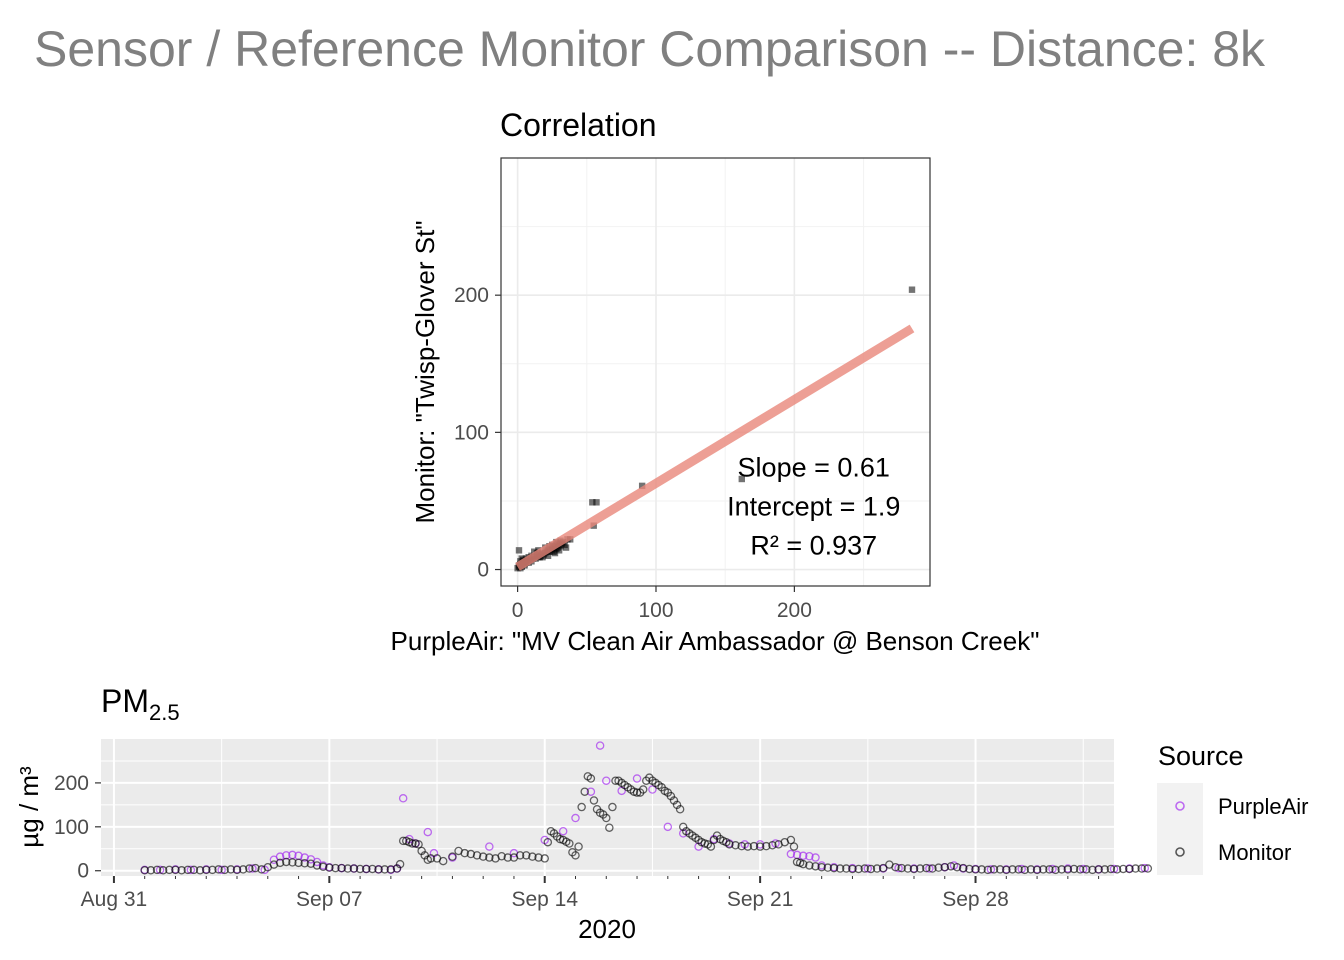 Image resolution: width=1344 pixels, height=960 pixels. I want to click on correlation-title: Correlation, so click(578, 125).